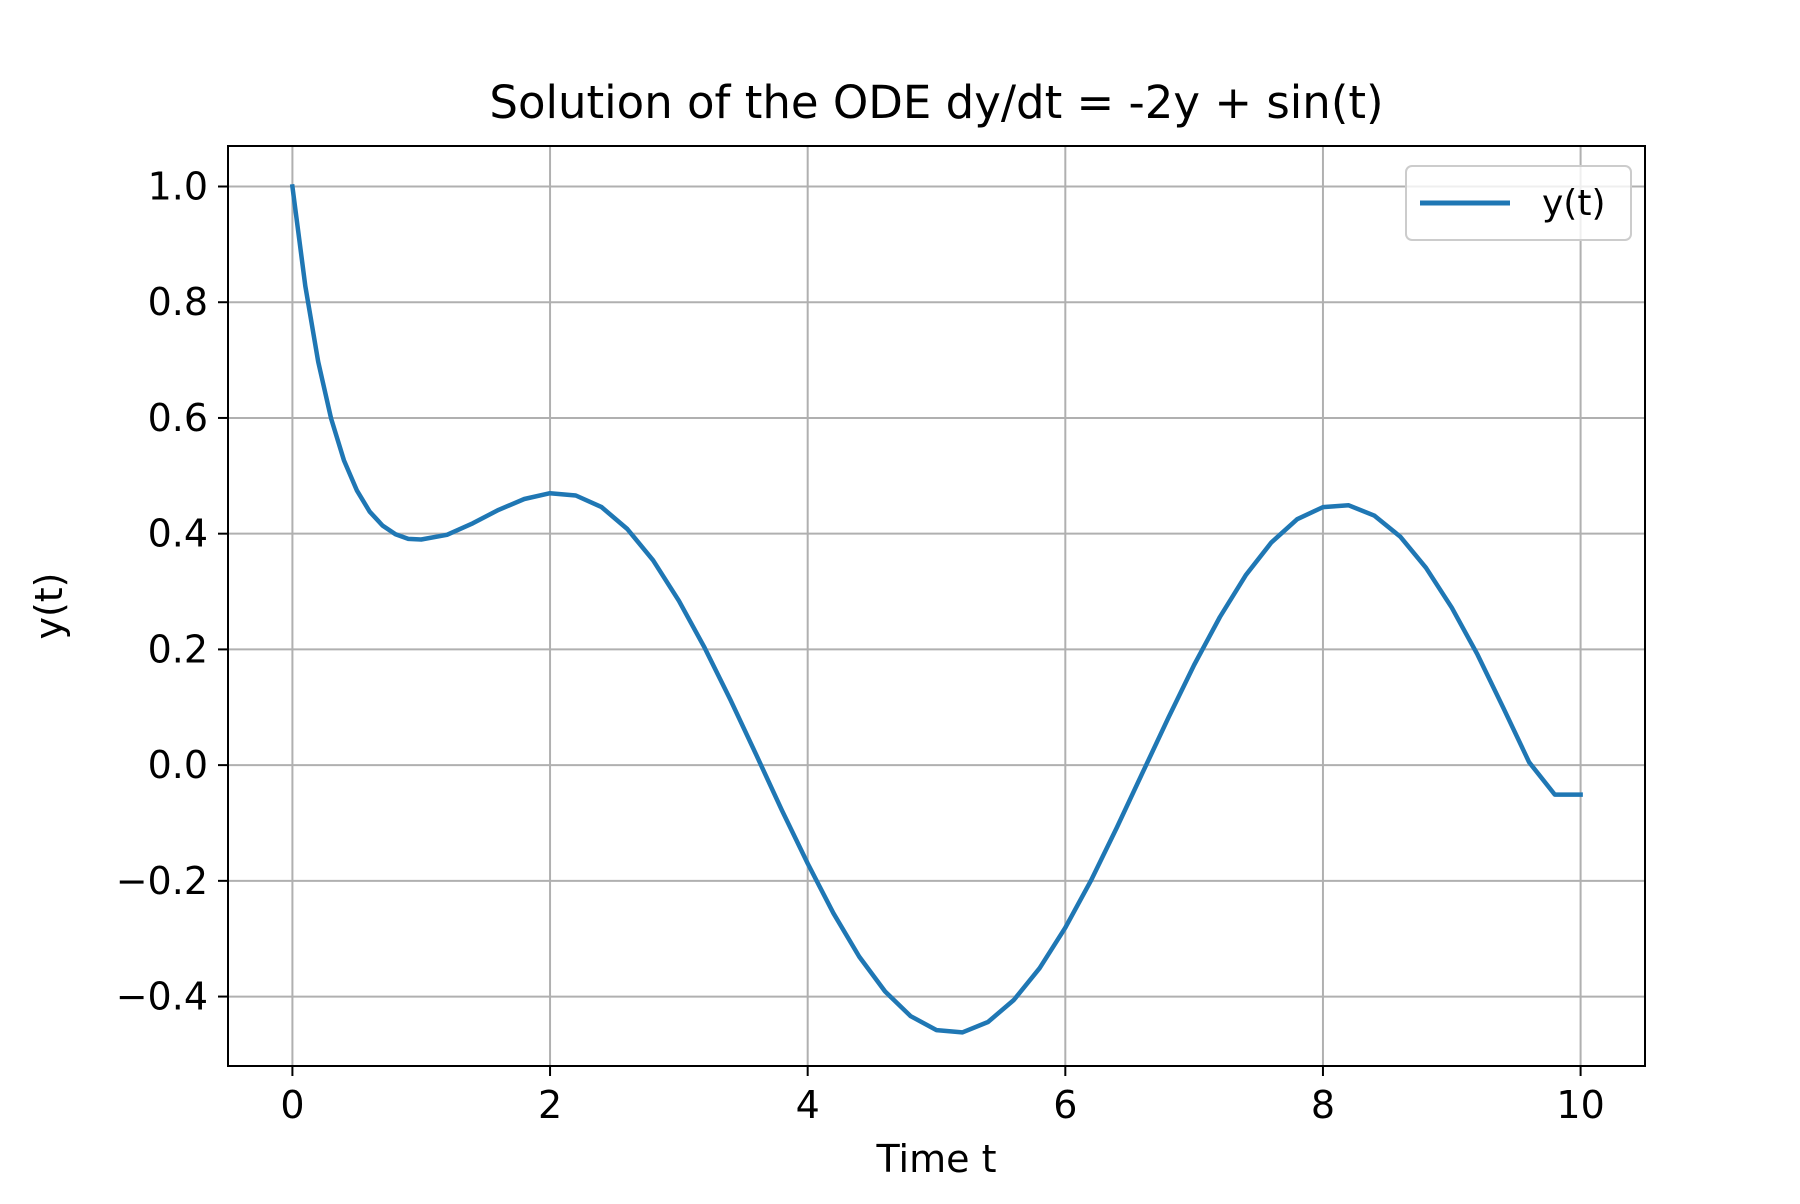 This screenshot has width=1800, height=1204. What do you see at coordinates (1323, 1105) in the screenshot?
I see `x-tick-label: 8` at bounding box center [1323, 1105].